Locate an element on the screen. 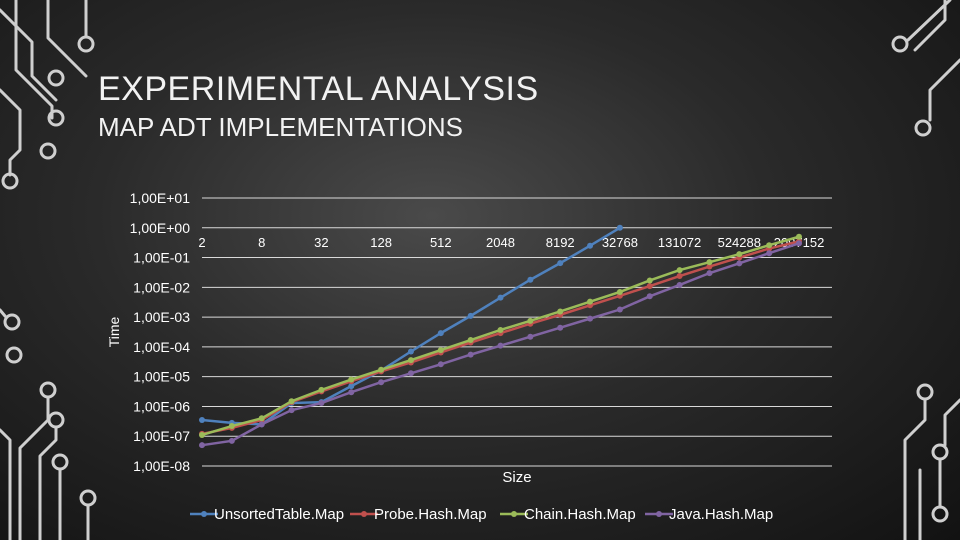 The image size is (960, 540). x-tick-label: 8192 is located at coordinates (560, 242).